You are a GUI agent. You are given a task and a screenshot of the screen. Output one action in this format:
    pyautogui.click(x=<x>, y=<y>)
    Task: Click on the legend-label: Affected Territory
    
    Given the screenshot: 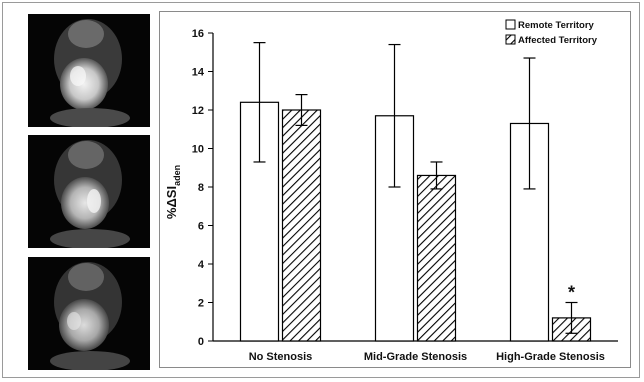 What is the action you would take?
    pyautogui.click(x=558, y=40)
    